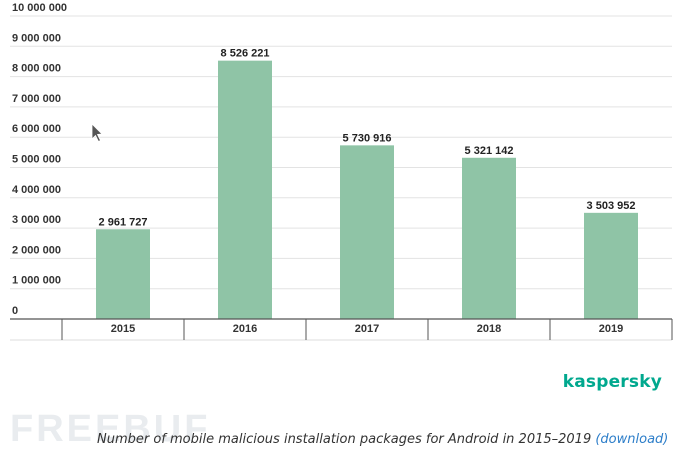 The width and height of the screenshot is (690, 462). Describe the element at coordinates (36, 190) in the screenshot. I see `y-tick-label: 4 000 000` at that location.